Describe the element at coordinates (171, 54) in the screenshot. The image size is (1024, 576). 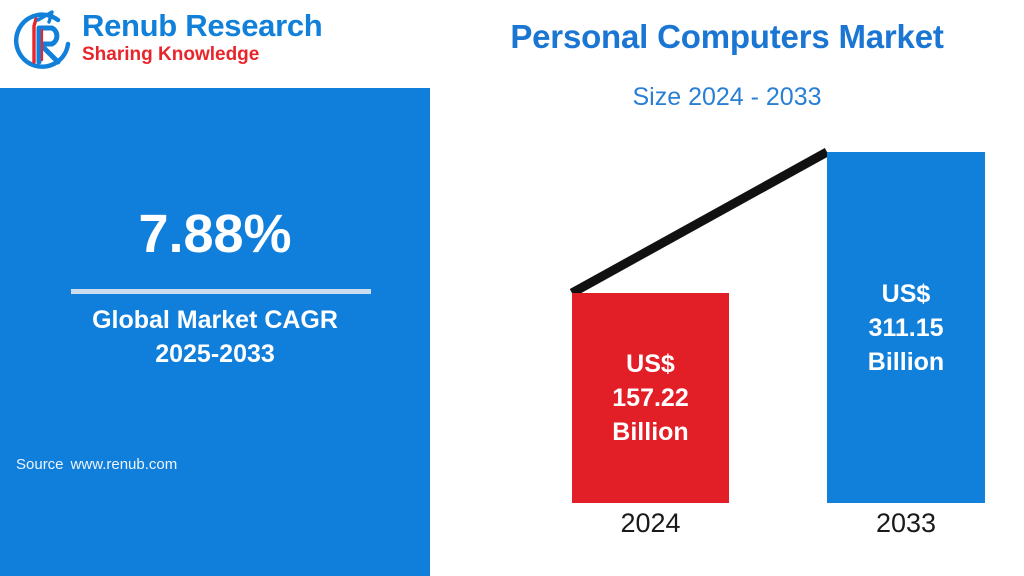
I see `brand-tagline: Sharing Knowledge` at that location.